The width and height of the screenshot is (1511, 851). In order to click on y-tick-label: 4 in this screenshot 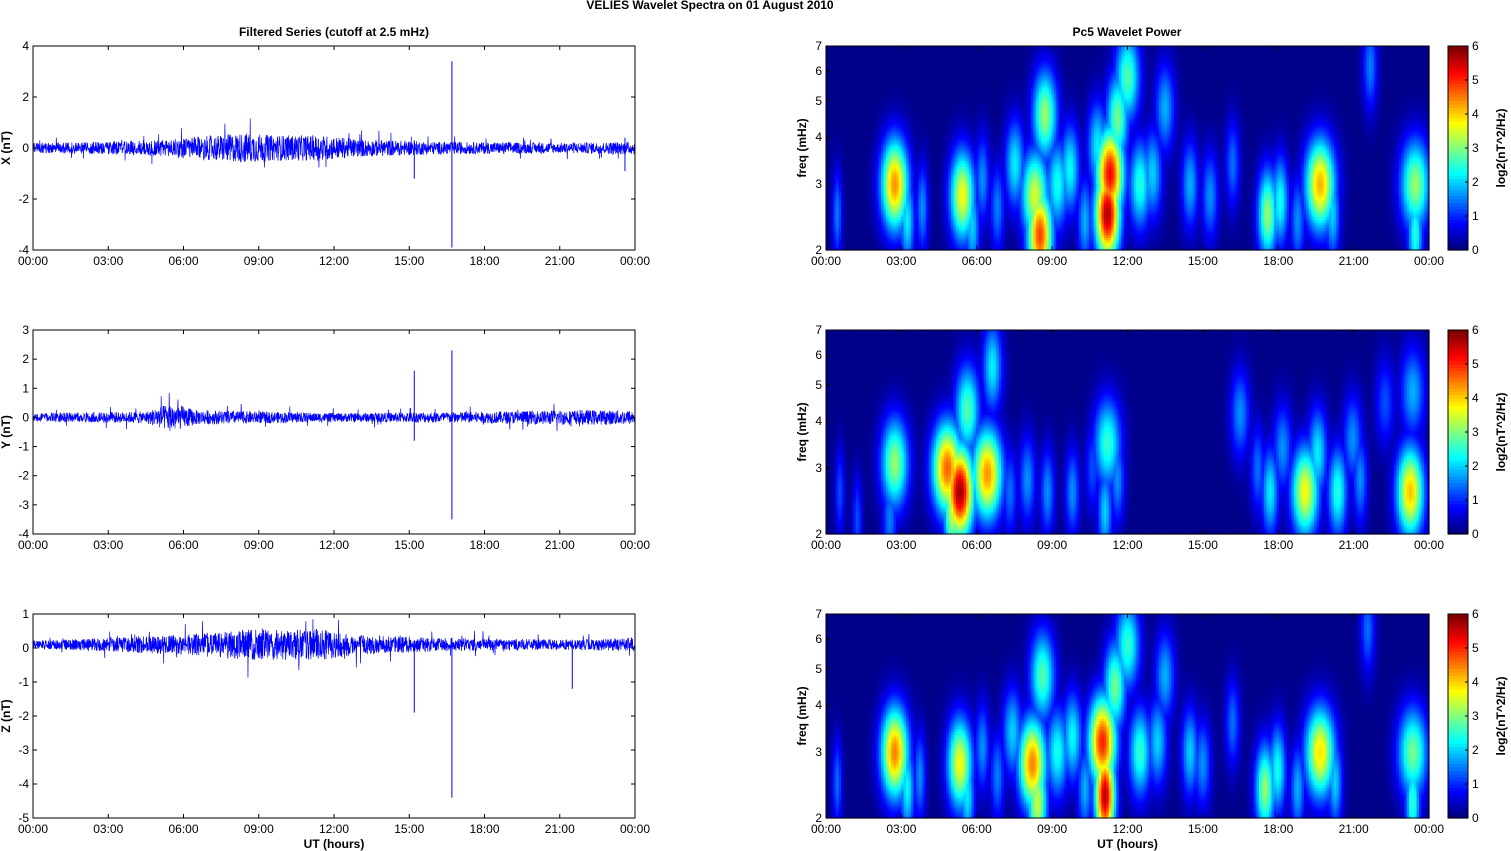, I will do `click(25, 46)`.